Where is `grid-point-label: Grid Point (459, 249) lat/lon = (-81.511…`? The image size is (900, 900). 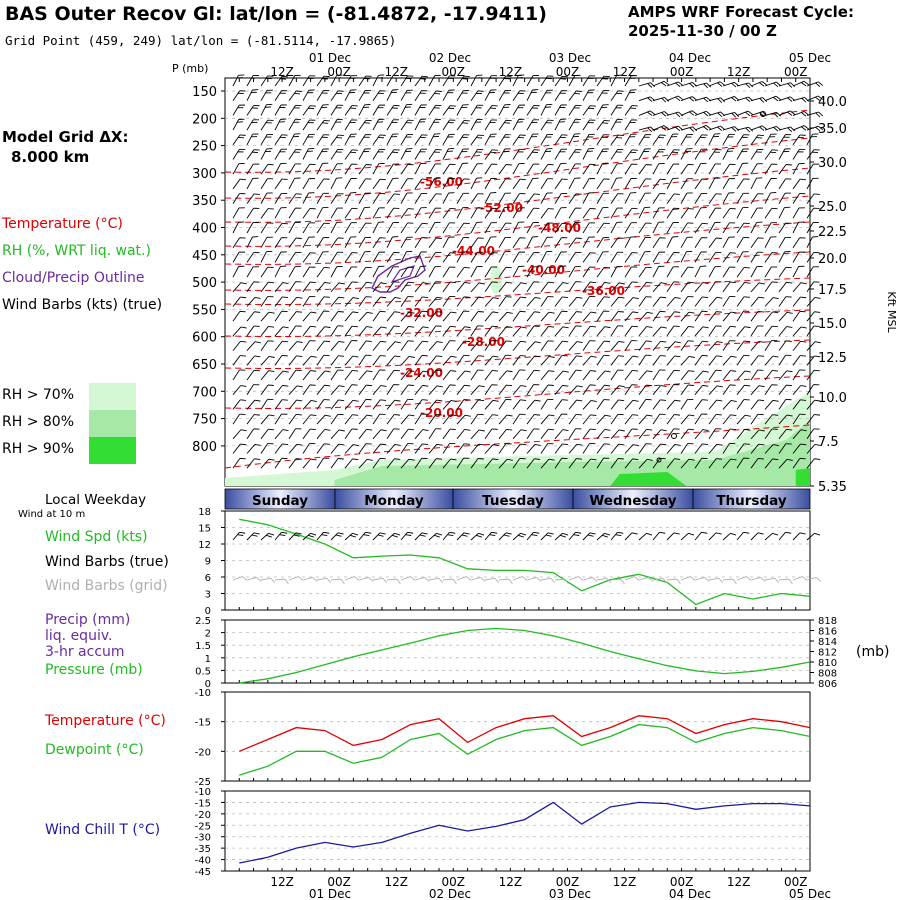 grid-point-label: Grid Point (459, 249) lat/lon = (-81.511… is located at coordinates (201, 40).